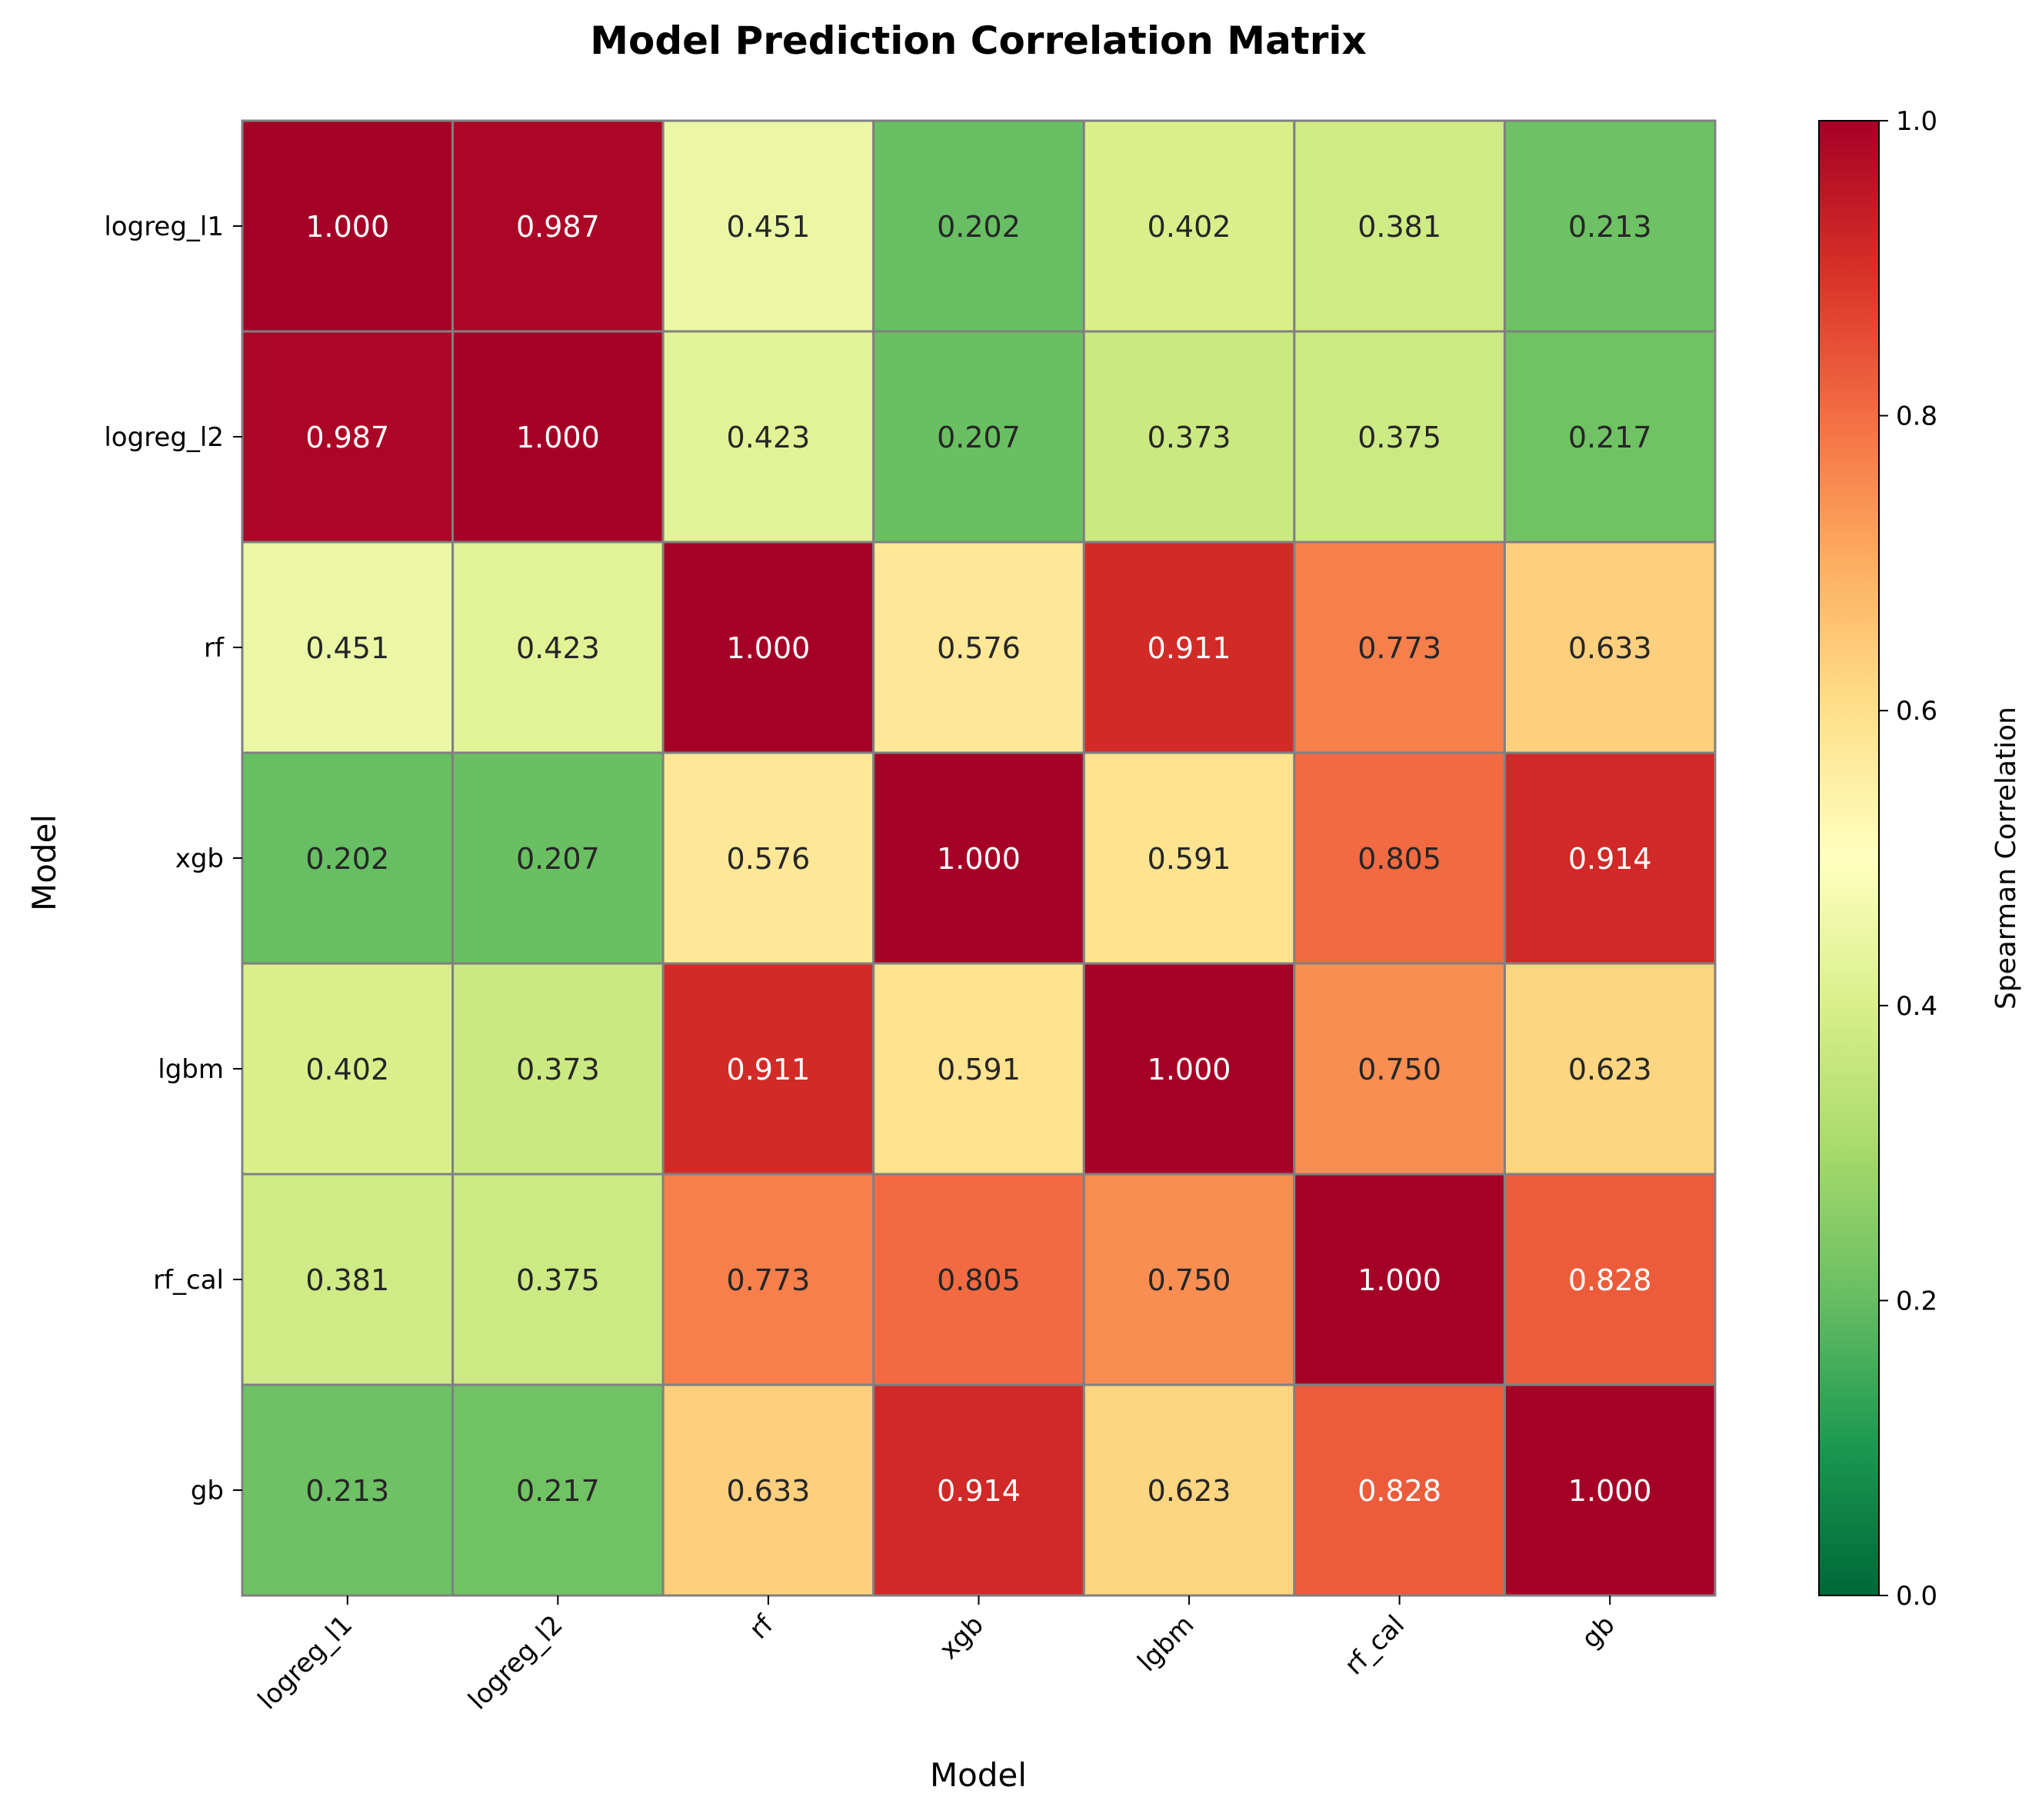  I want to click on colorbar-tick-label: 0.6, so click(1917, 711).